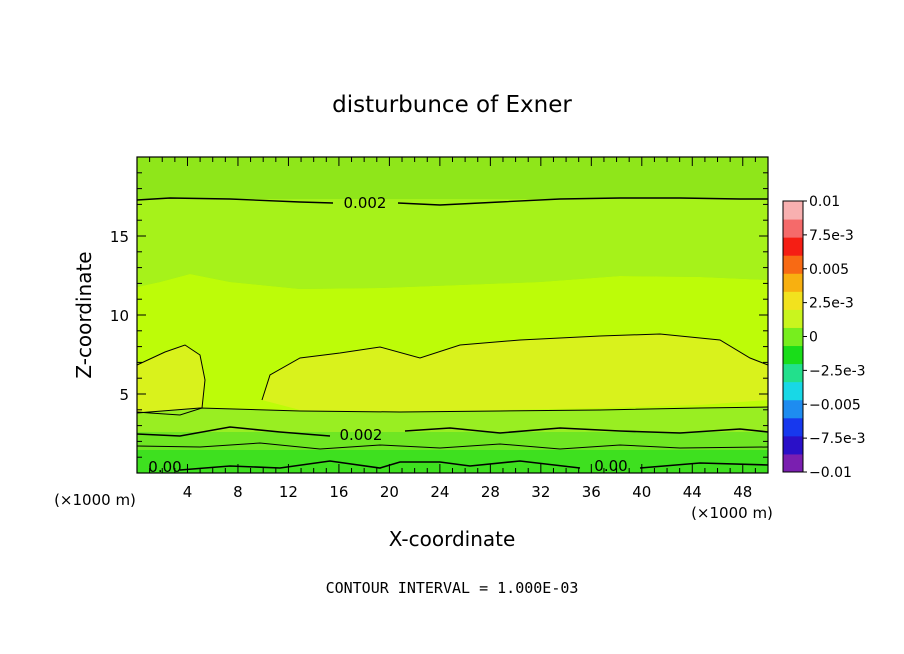  Describe the element at coordinates (84, 314) in the screenshot. I see `y-axis-label: Z-coordinate` at that location.